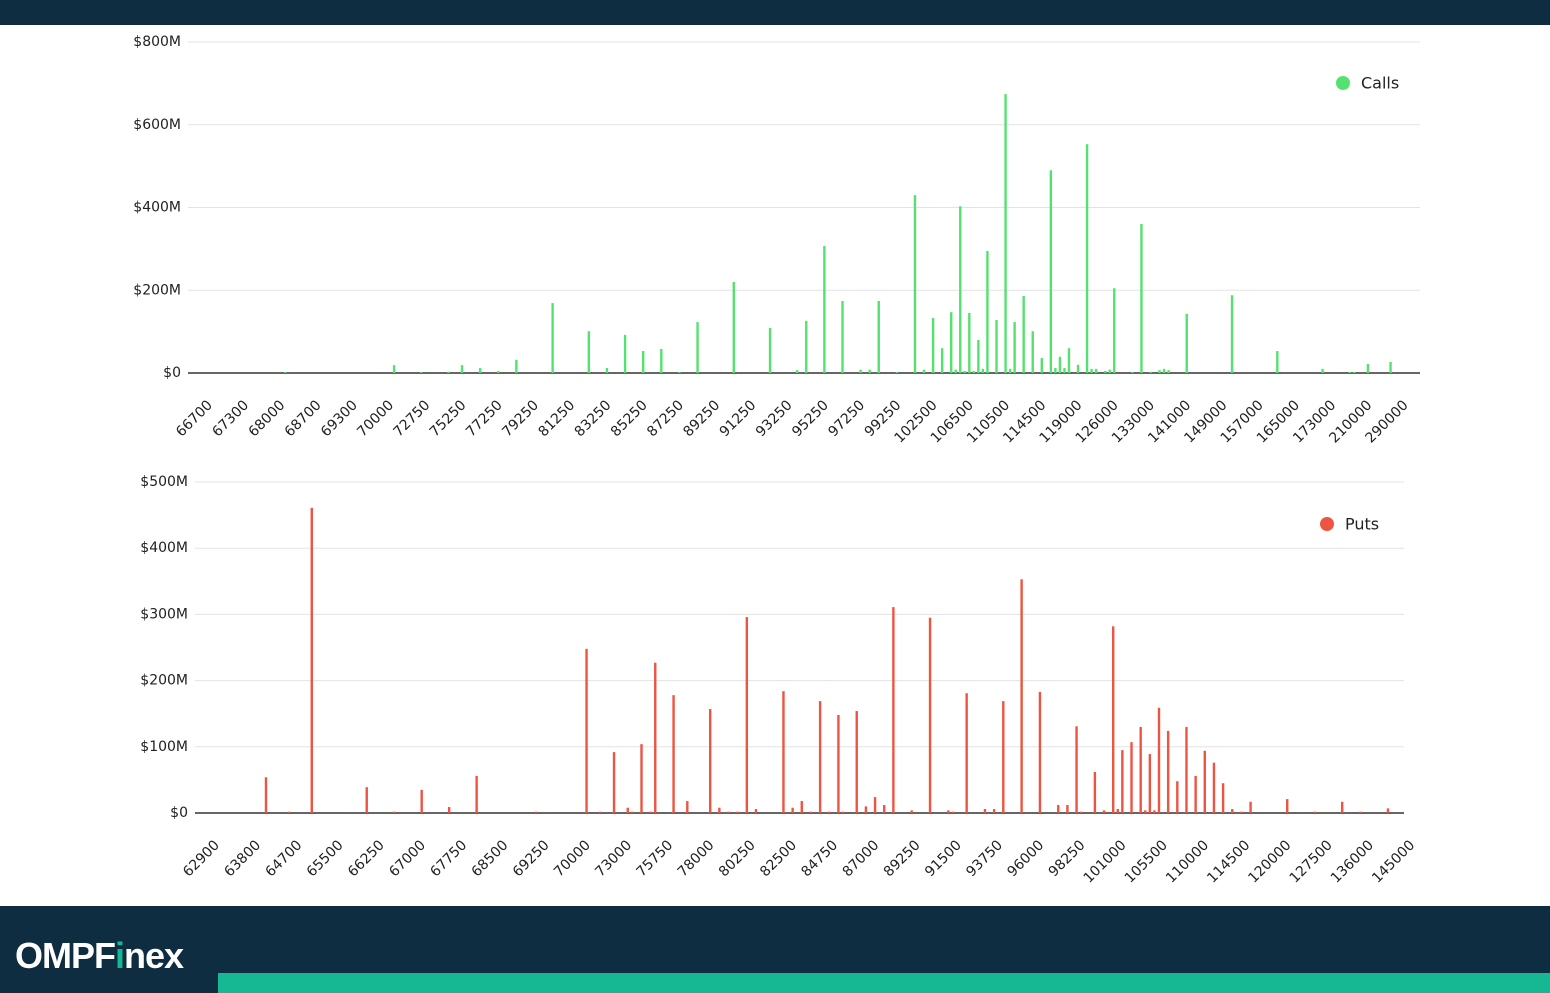 This screenshot has width=1550, height=993. I want to click on x-tick-label: 67000, so click(407, 858).